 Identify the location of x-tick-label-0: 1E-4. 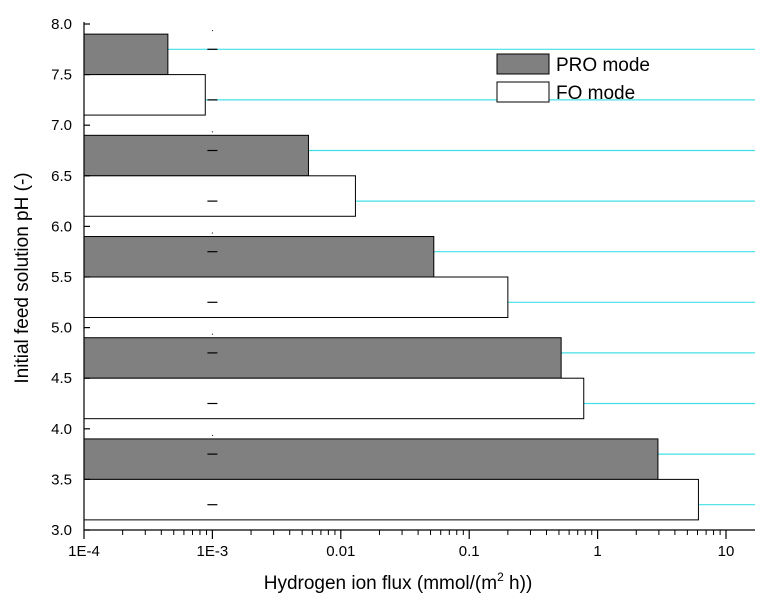
(84, 551).